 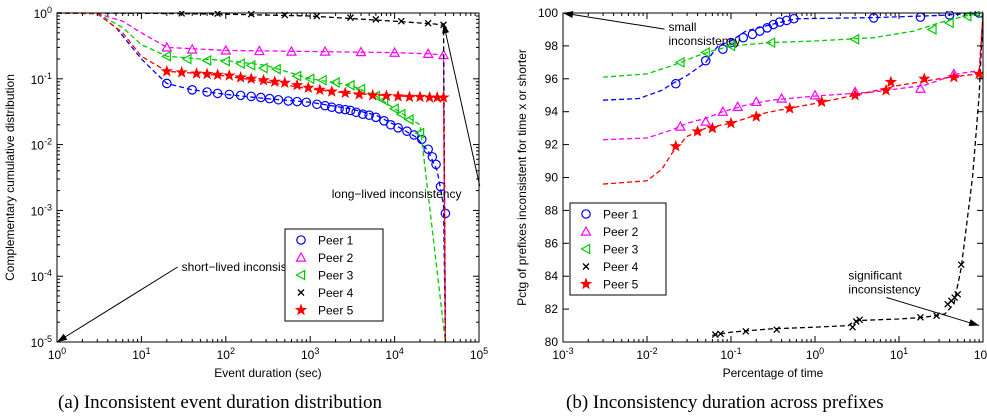 What do you see at coordinates (621, 267) in the screenshot?
I see `legend-label: Peer 4` at bounding box center [621, 267].